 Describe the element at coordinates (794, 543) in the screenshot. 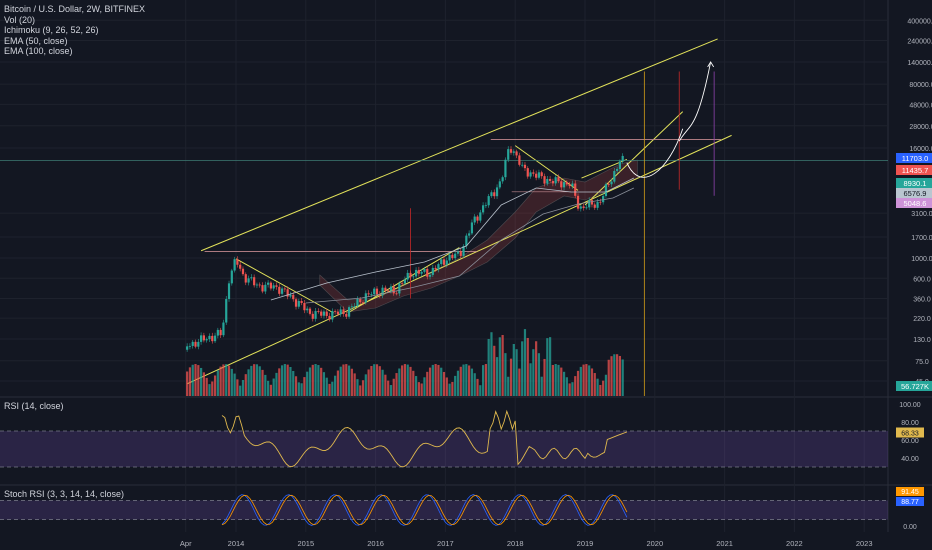

I see `time-tick-label: 2022` at that location.